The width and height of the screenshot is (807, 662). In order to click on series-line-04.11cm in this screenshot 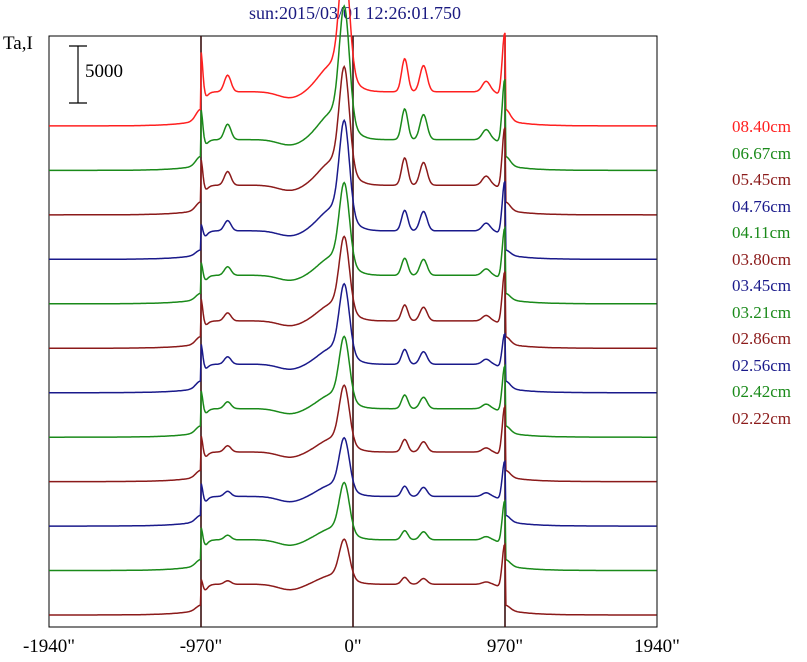, I will do `click(353, 243)`.